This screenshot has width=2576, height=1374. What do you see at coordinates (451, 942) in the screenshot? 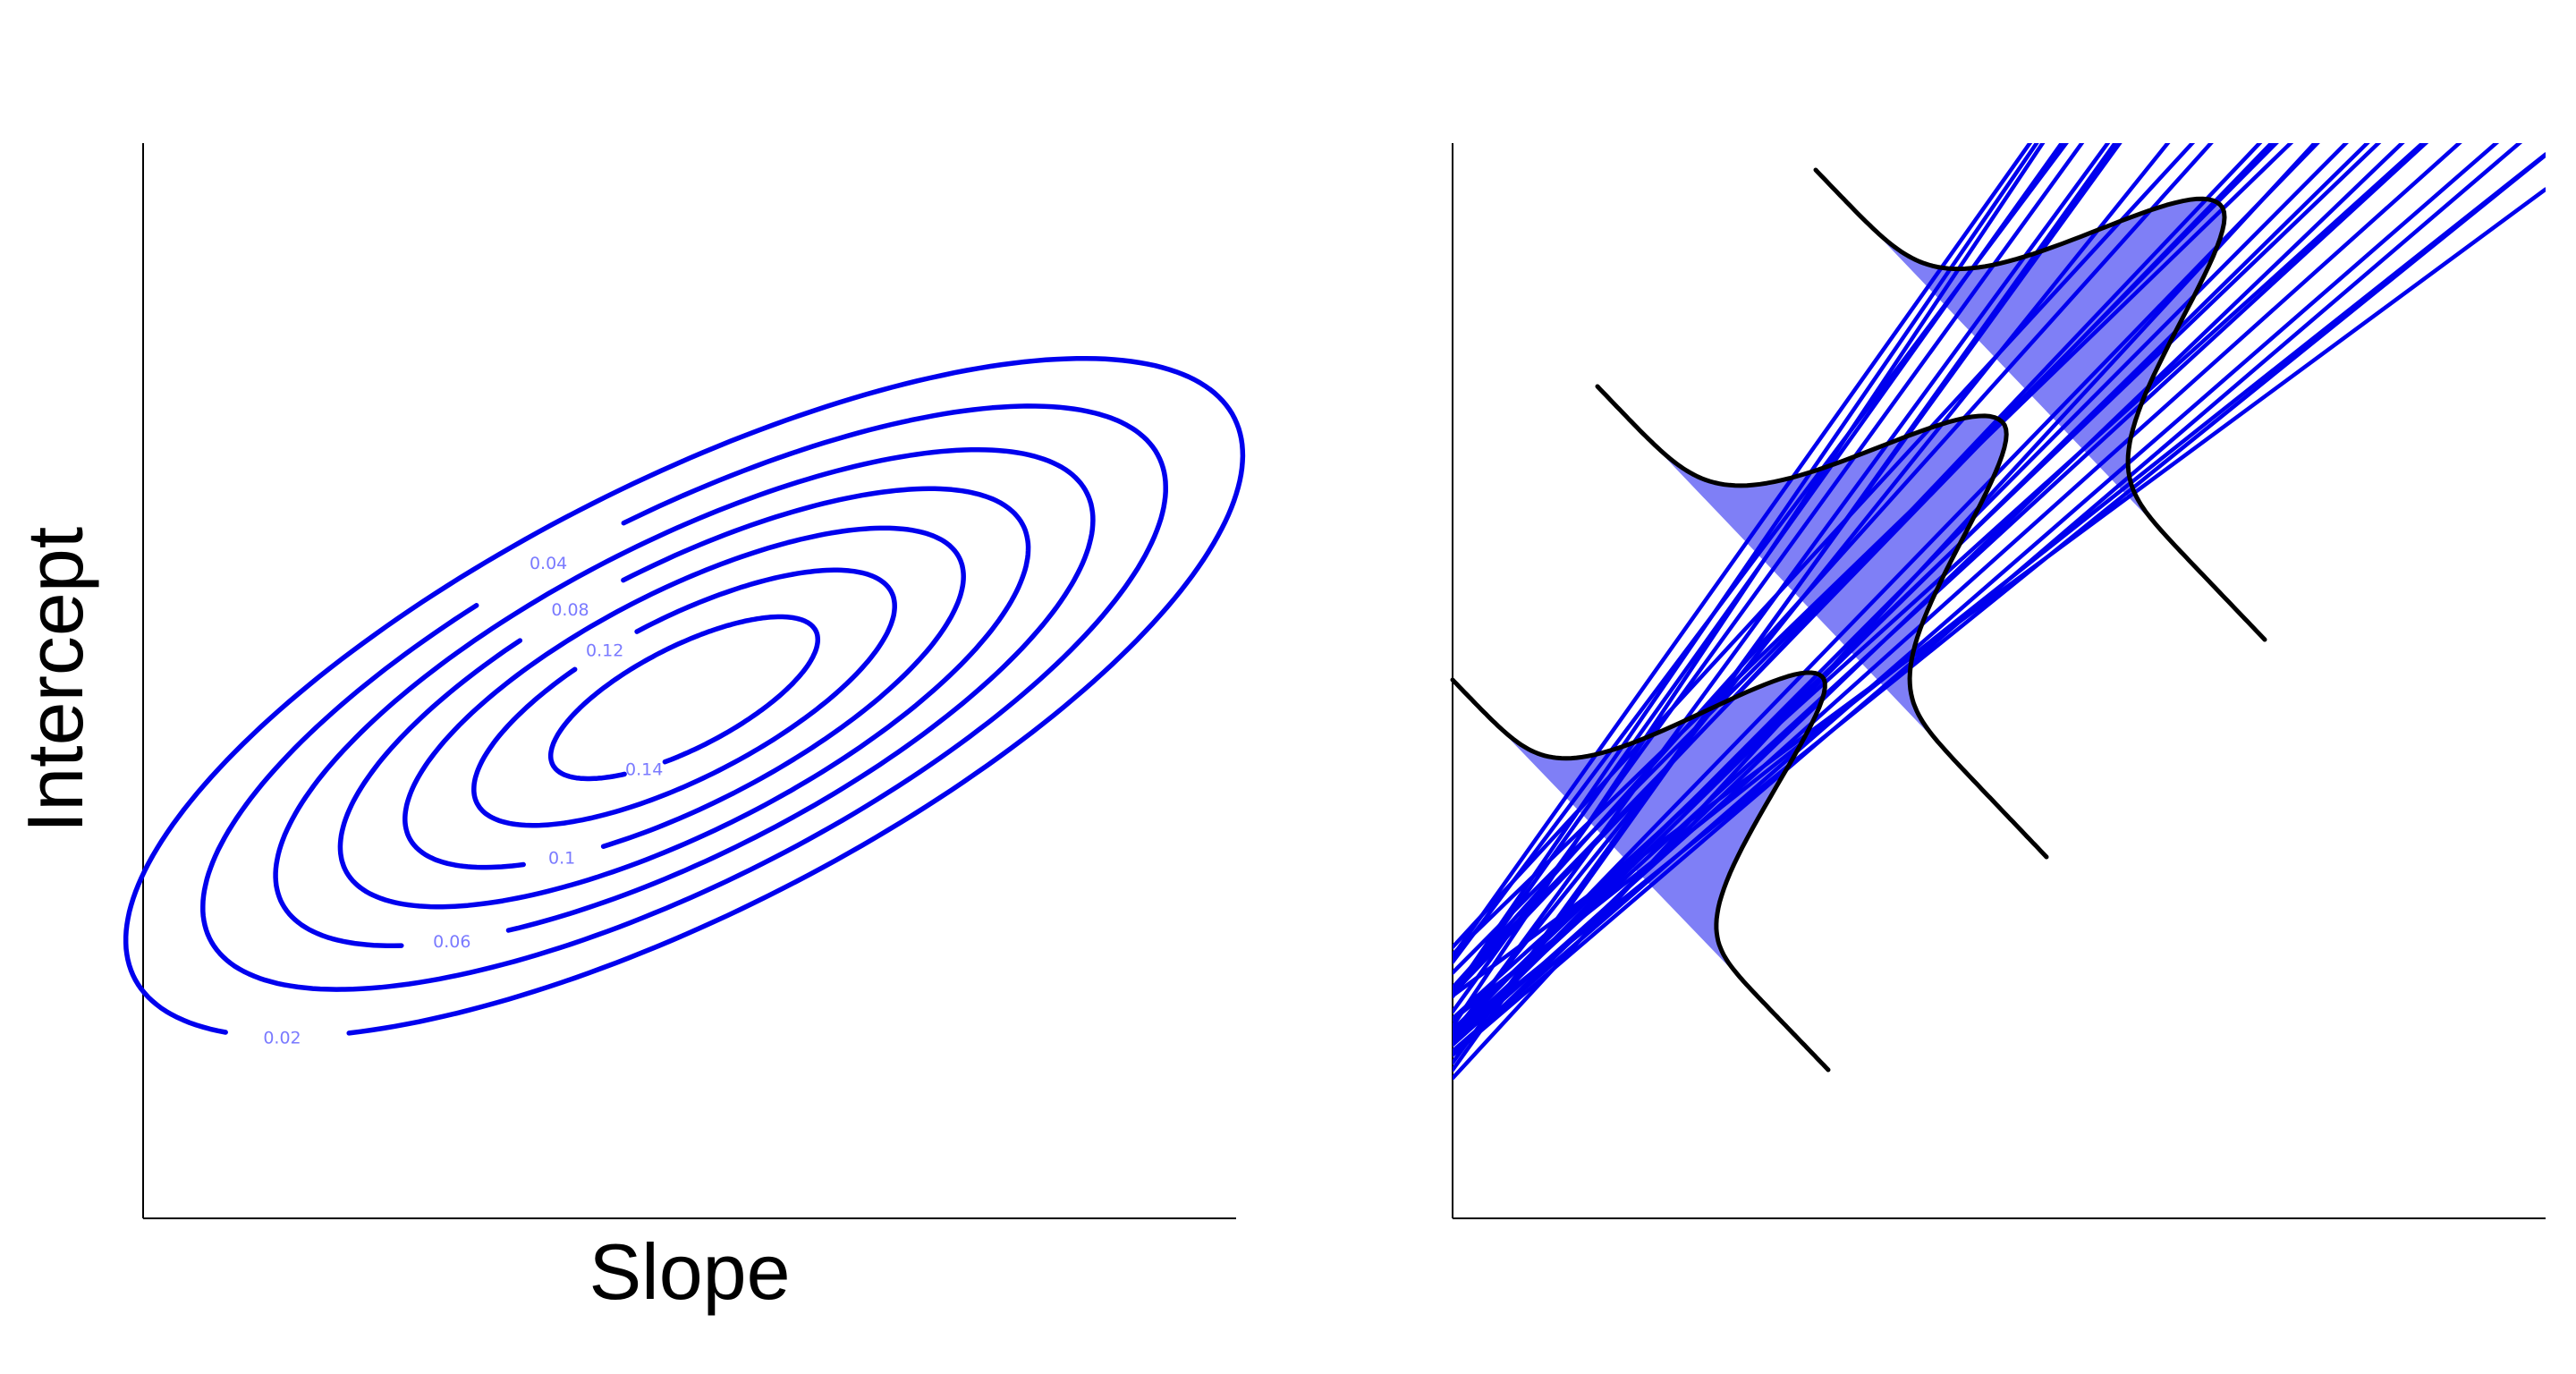
I see `contour-label: 0.06` at bounding box center [451, 942].